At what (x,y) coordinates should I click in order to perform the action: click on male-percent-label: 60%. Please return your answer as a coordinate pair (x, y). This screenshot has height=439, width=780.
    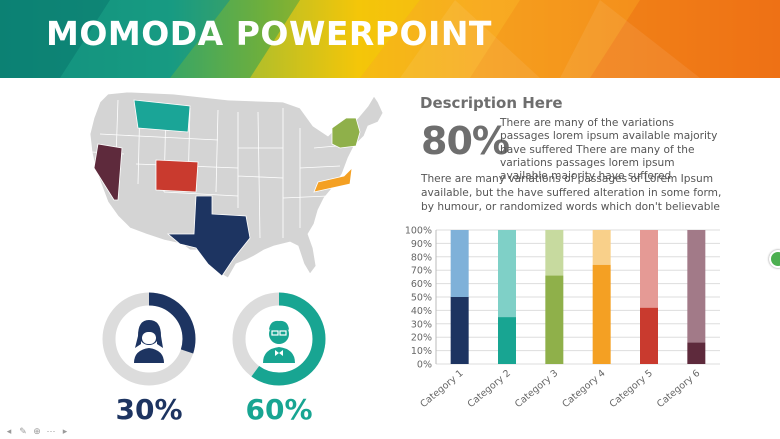
    Looking at the image, I should click on (279, 409).